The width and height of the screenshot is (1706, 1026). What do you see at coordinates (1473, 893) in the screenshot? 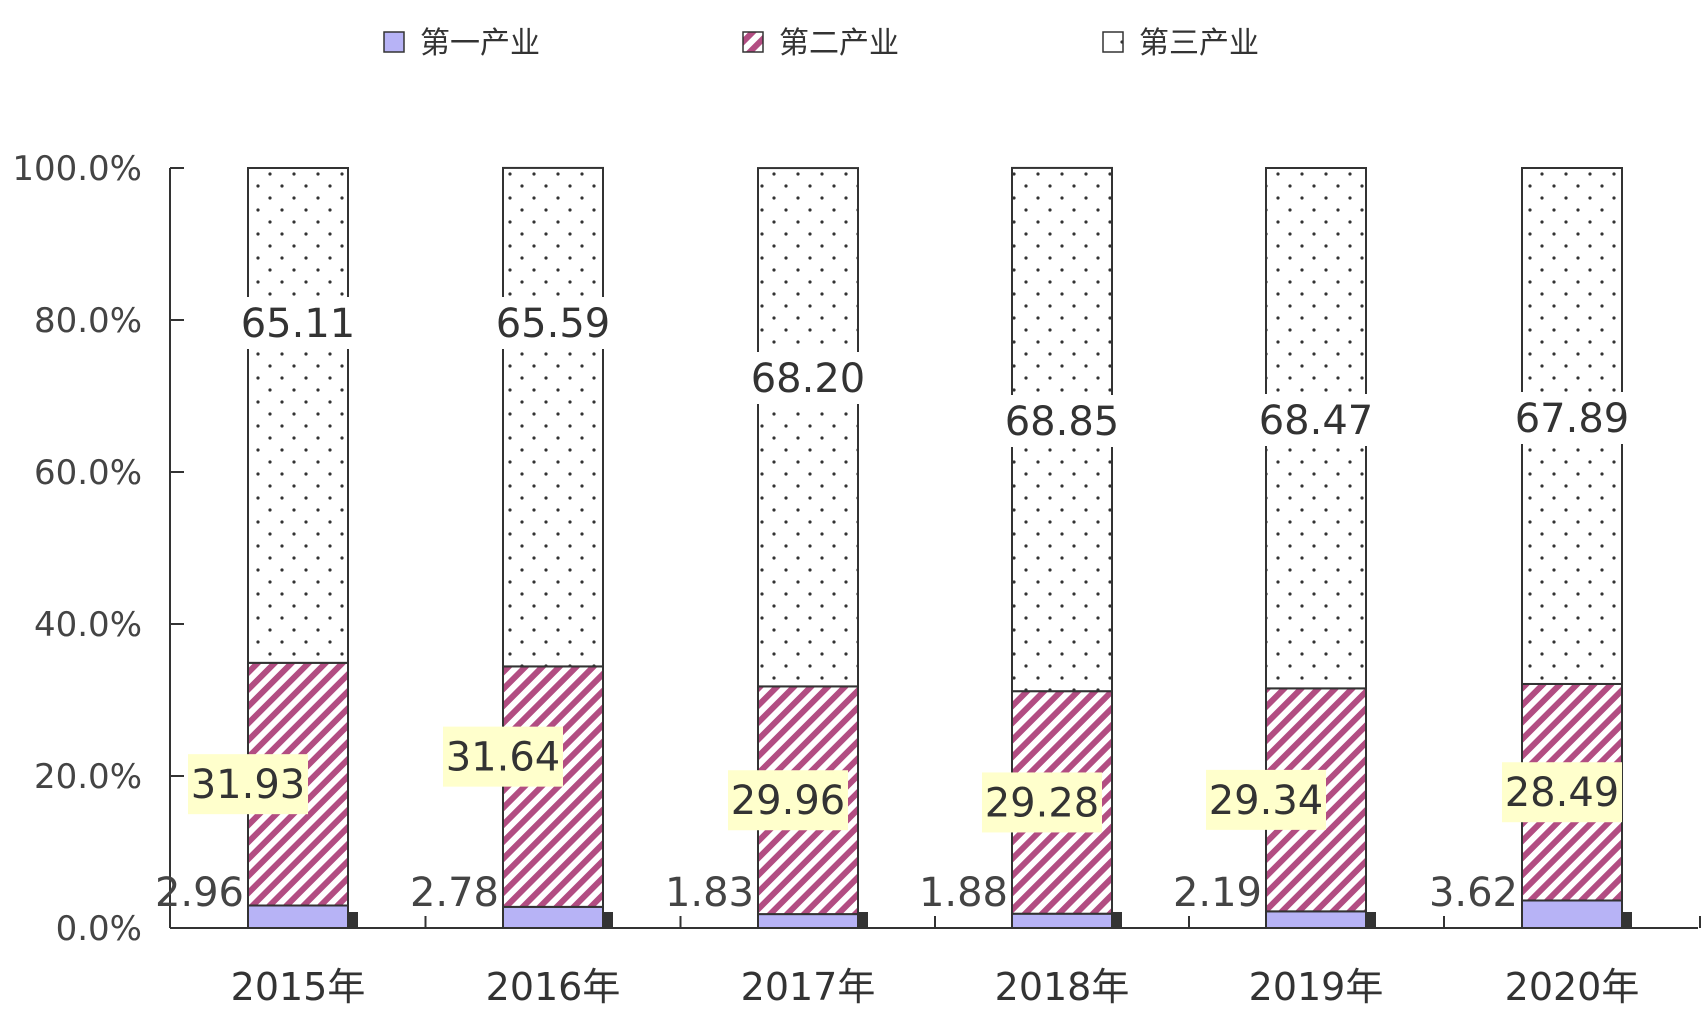
I see `data-label-primary: 3.62` at bounding box center [1473, 893].